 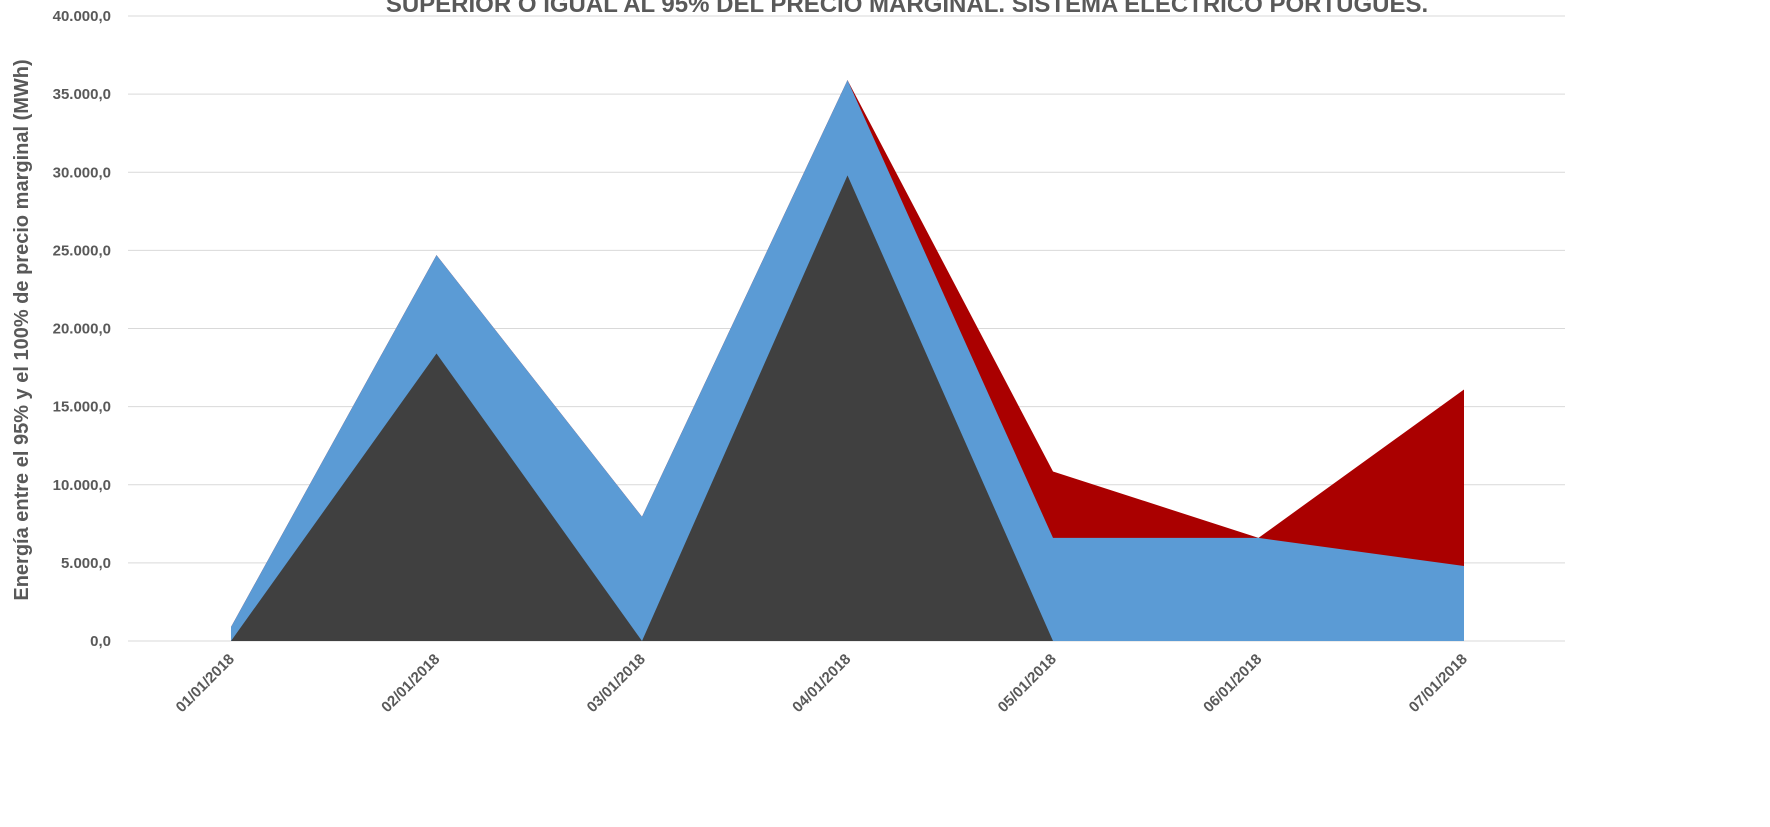 What do you see at coordinates (1027, 683) in the screenshot?
I see `x-tick-label: 05/01/2018` at bounding box center [1027, 683].